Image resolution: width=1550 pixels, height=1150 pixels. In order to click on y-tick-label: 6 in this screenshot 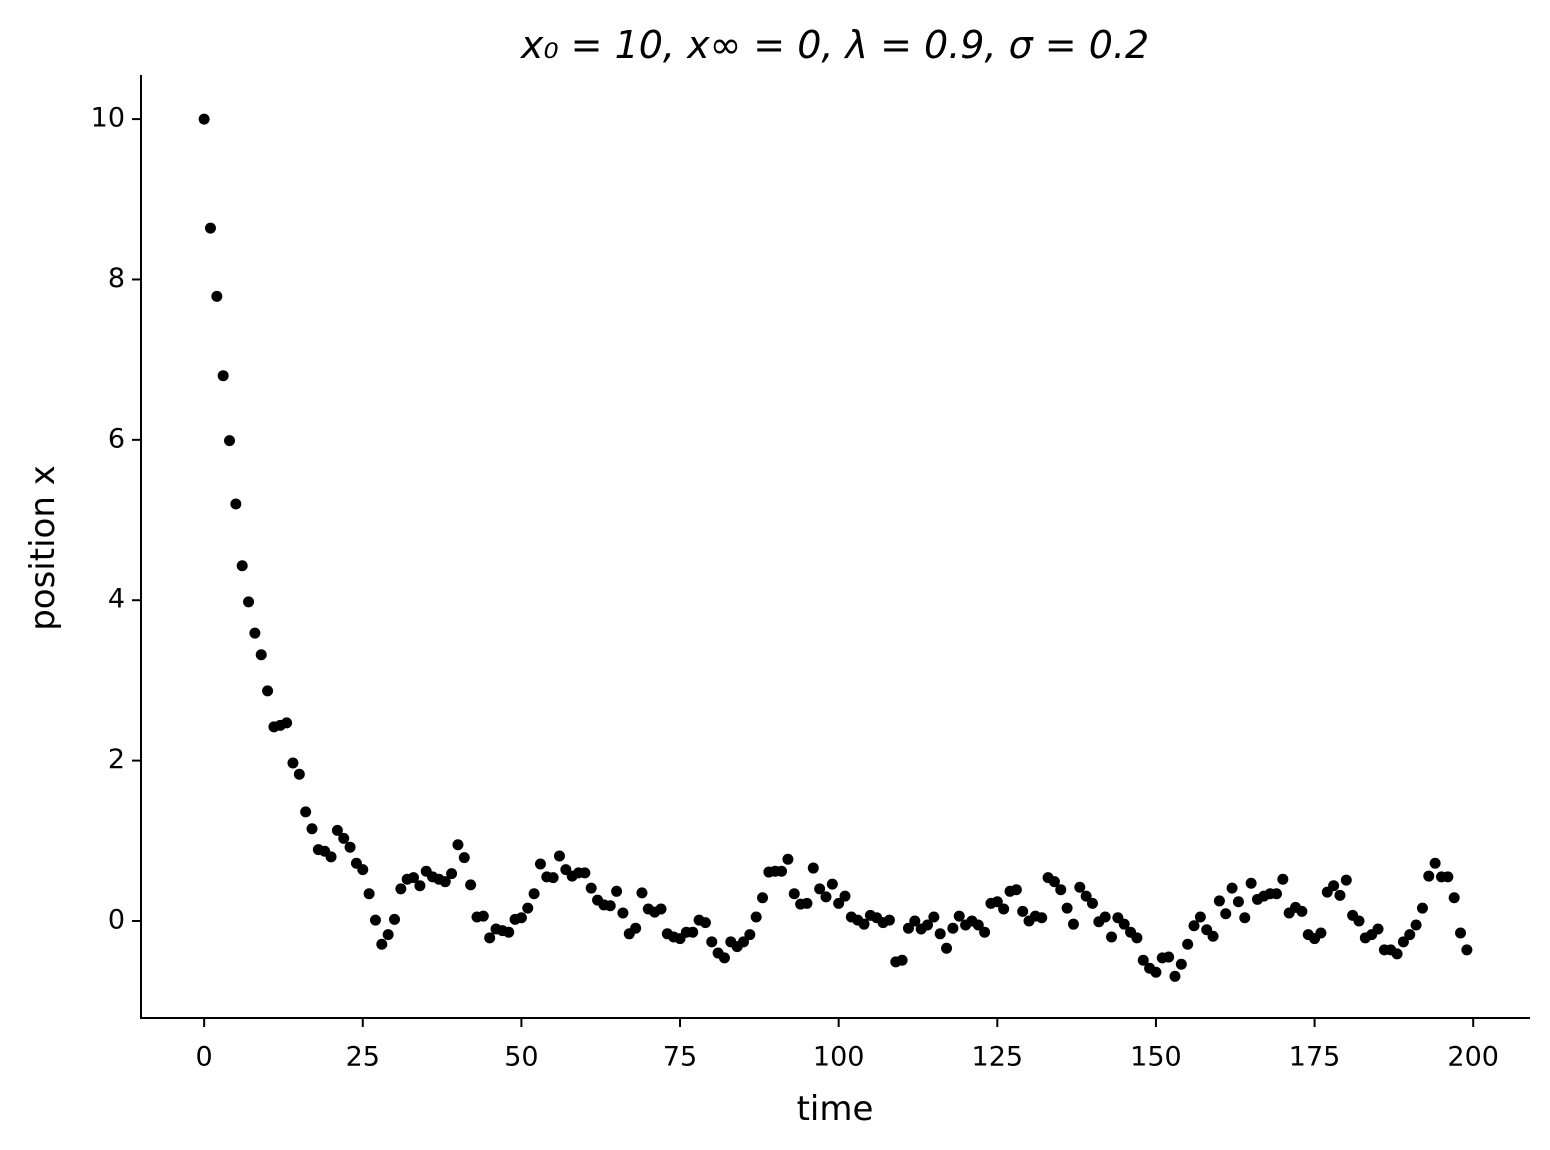, I will do `click(116, 438)`.